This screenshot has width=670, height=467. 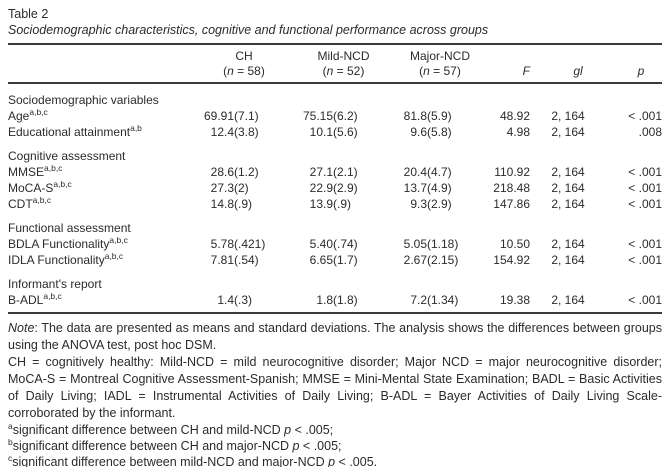 I want to click on mild-sd: (1.8), so click(x=345, y=300).